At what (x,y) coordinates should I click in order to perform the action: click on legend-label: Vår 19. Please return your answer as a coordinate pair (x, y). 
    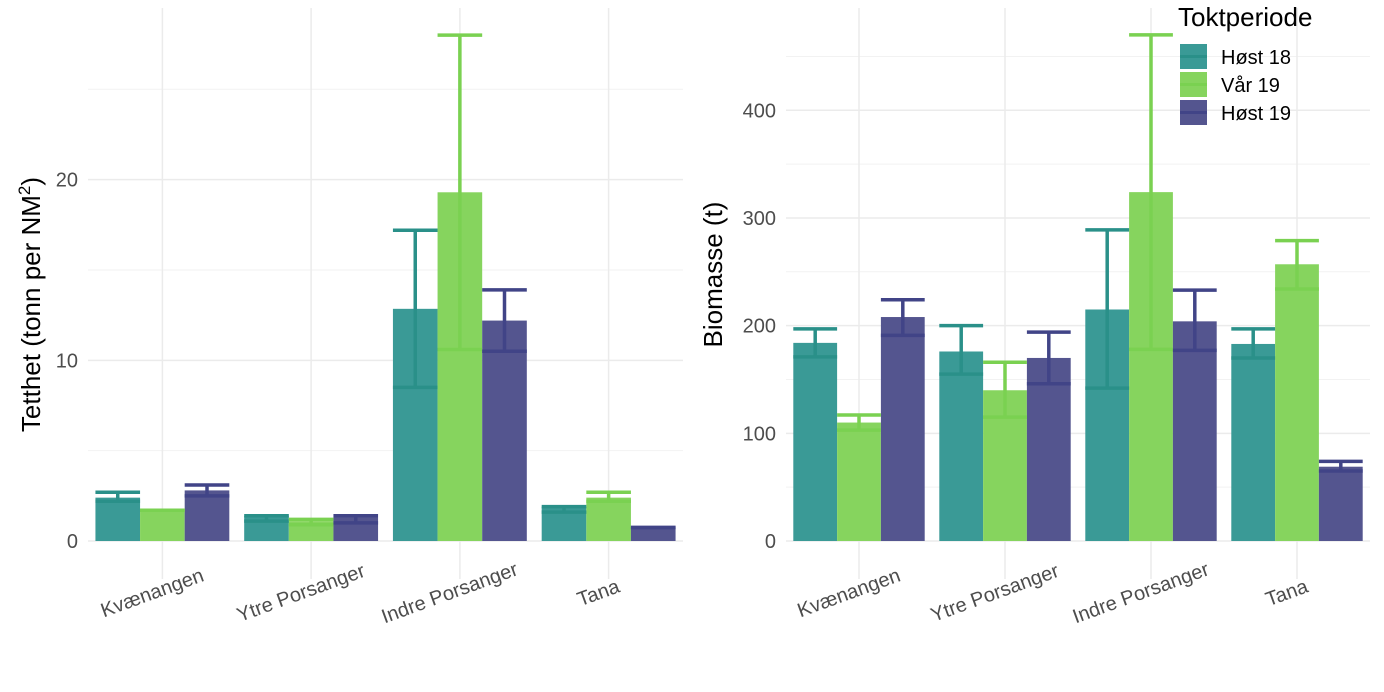
    Looking at the image, I should click on (1250, 86).